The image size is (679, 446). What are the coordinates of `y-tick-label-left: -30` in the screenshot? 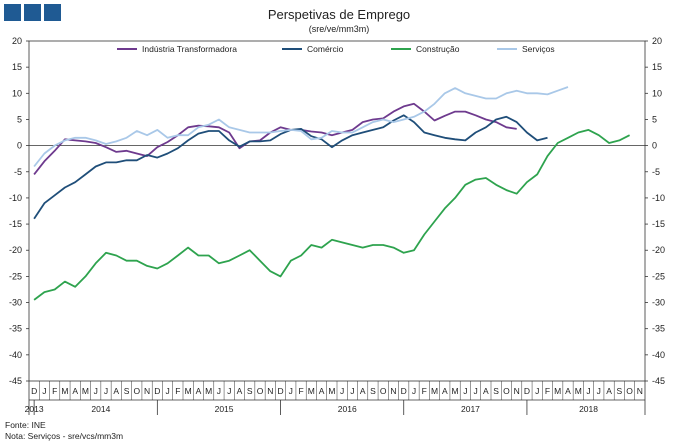 It's located at (15, 303).